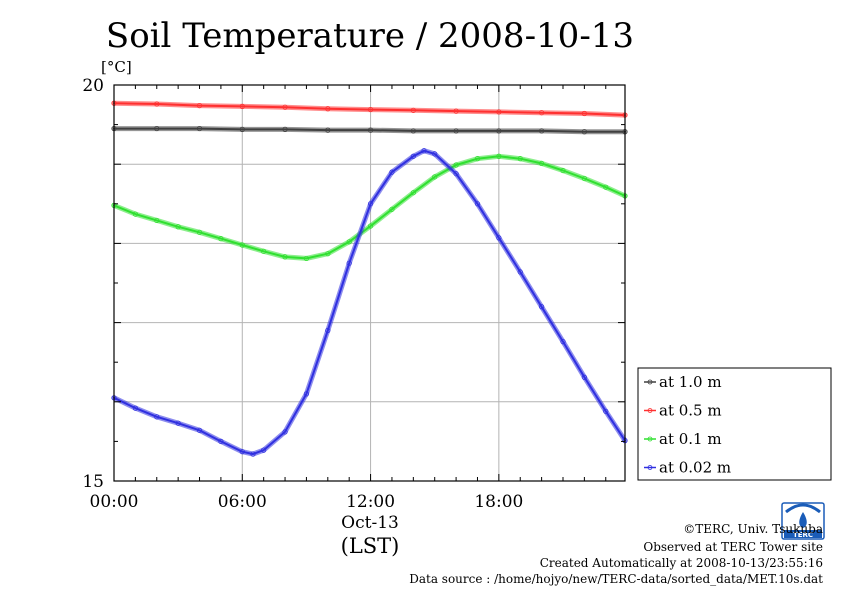 This screenshot has width=842, height=595. What do you see at coordinates (93, 86) in the screenshot?
I see `y-tick-label: 20` at bounding box center [93, 86].